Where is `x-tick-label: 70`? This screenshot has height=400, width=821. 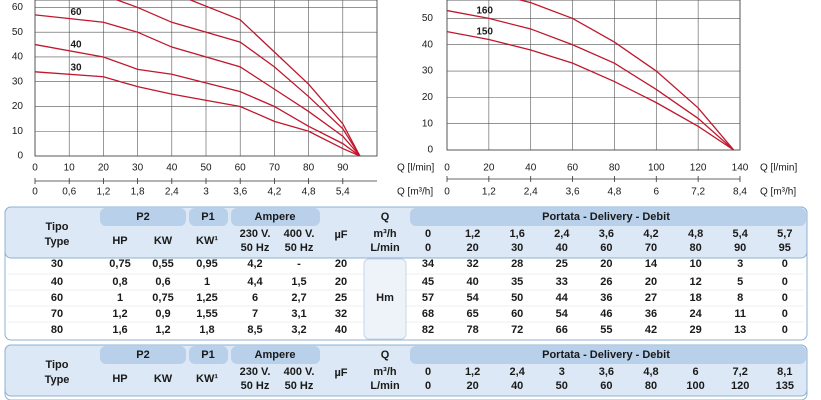
x-tick-label: 70 is located at coordinates (275, 168).